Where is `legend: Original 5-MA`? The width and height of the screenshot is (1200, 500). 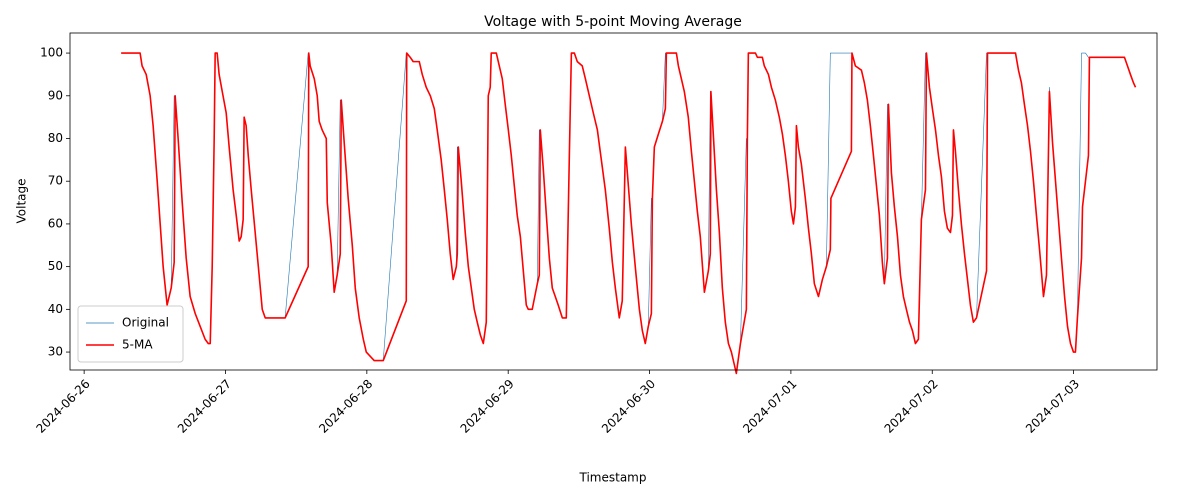 legend: Original 5-MA is located at coordinates (130, 334).